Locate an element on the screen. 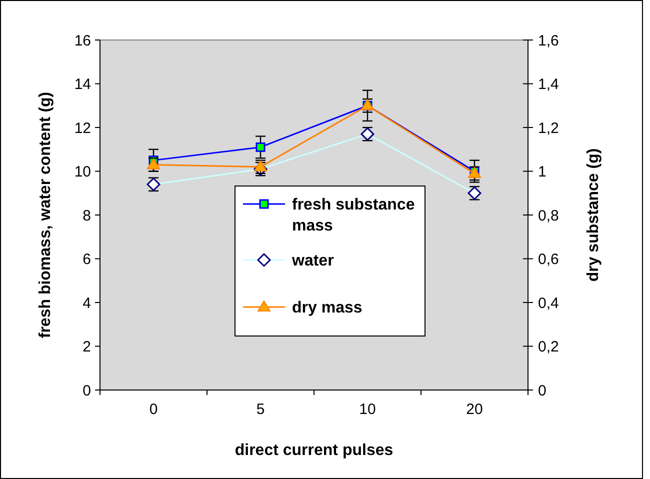 Image resolution: width=650 pixels, height=479 pixels. y-tick-label: 6 is located at coordinates (86, 259).